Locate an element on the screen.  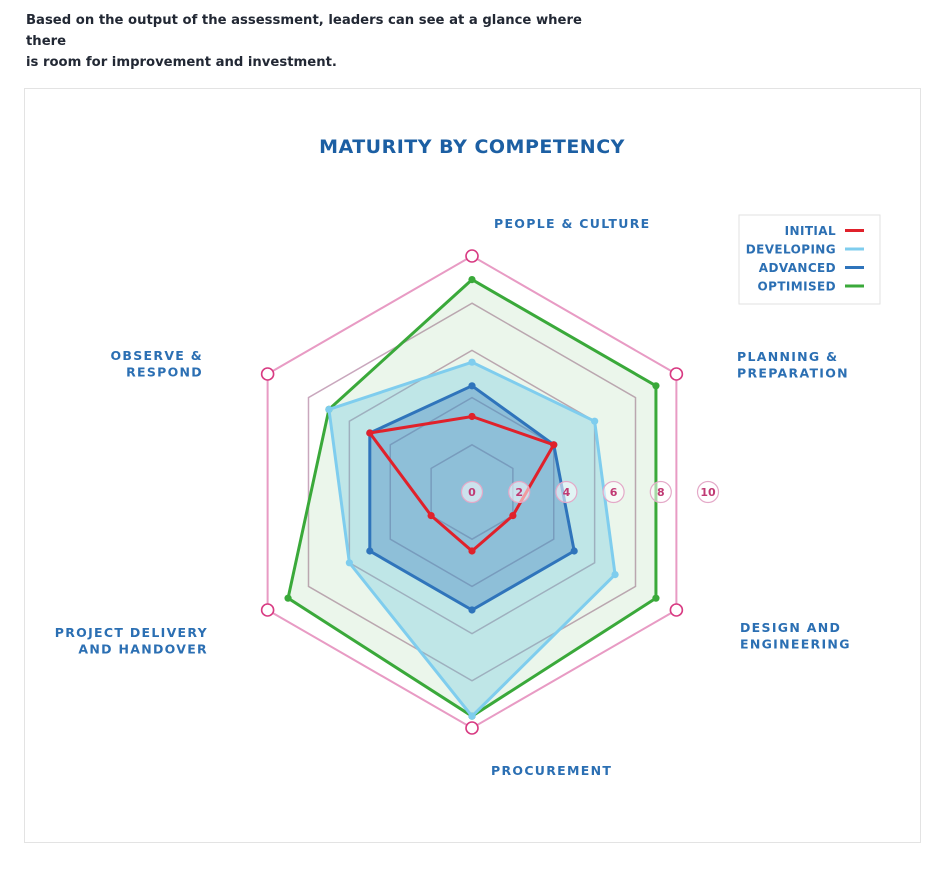
axis-label: OBSERVE & RESPOND is located at coordinates (157, 364).